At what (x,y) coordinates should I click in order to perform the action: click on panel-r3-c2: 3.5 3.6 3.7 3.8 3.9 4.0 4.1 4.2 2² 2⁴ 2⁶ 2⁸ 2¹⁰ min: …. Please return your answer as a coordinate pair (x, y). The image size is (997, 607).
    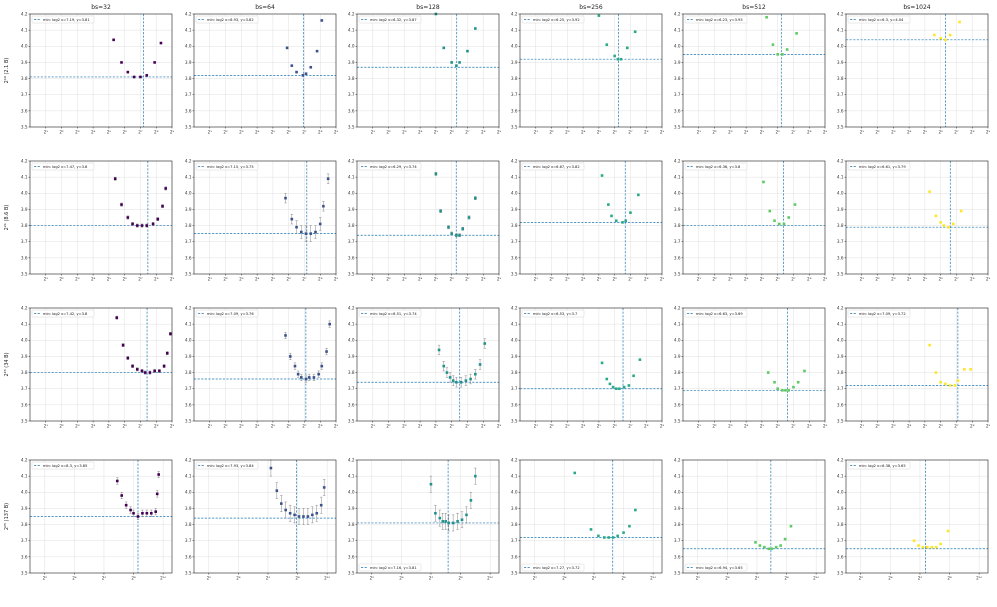
    Looking at the image, I should click on (424, 519).